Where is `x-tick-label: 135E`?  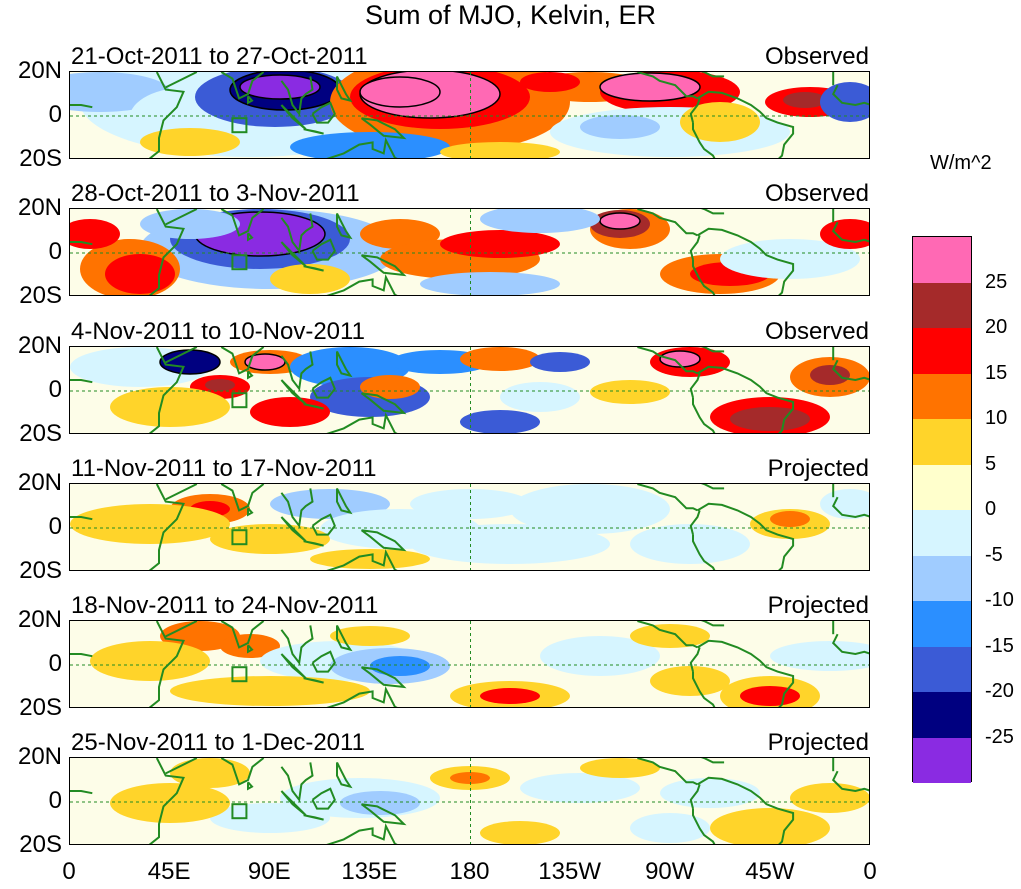 x-tick-label: 135E is located at coordinates (369, 871).